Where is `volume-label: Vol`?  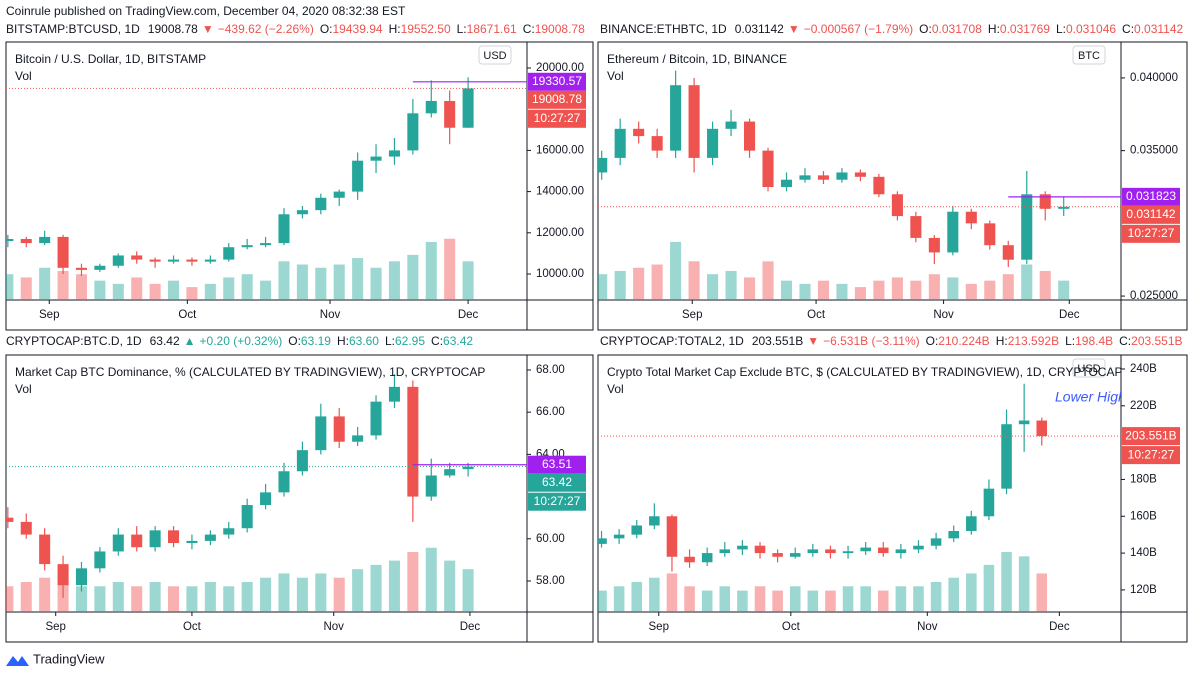 volume-label: Vol is located at coordinates (23, 389).